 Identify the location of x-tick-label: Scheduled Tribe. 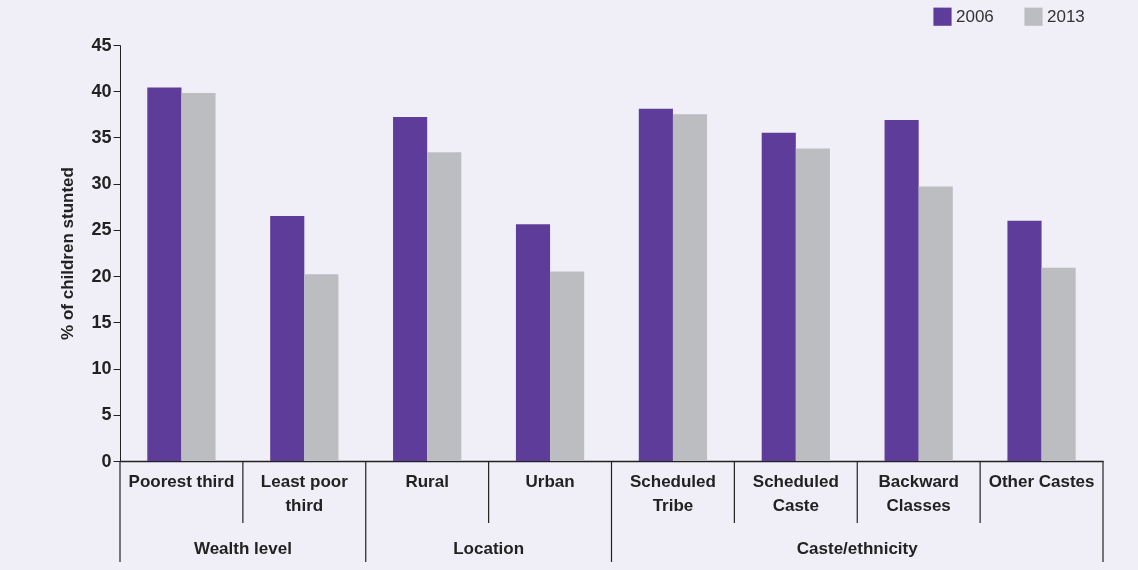
(672, 493).